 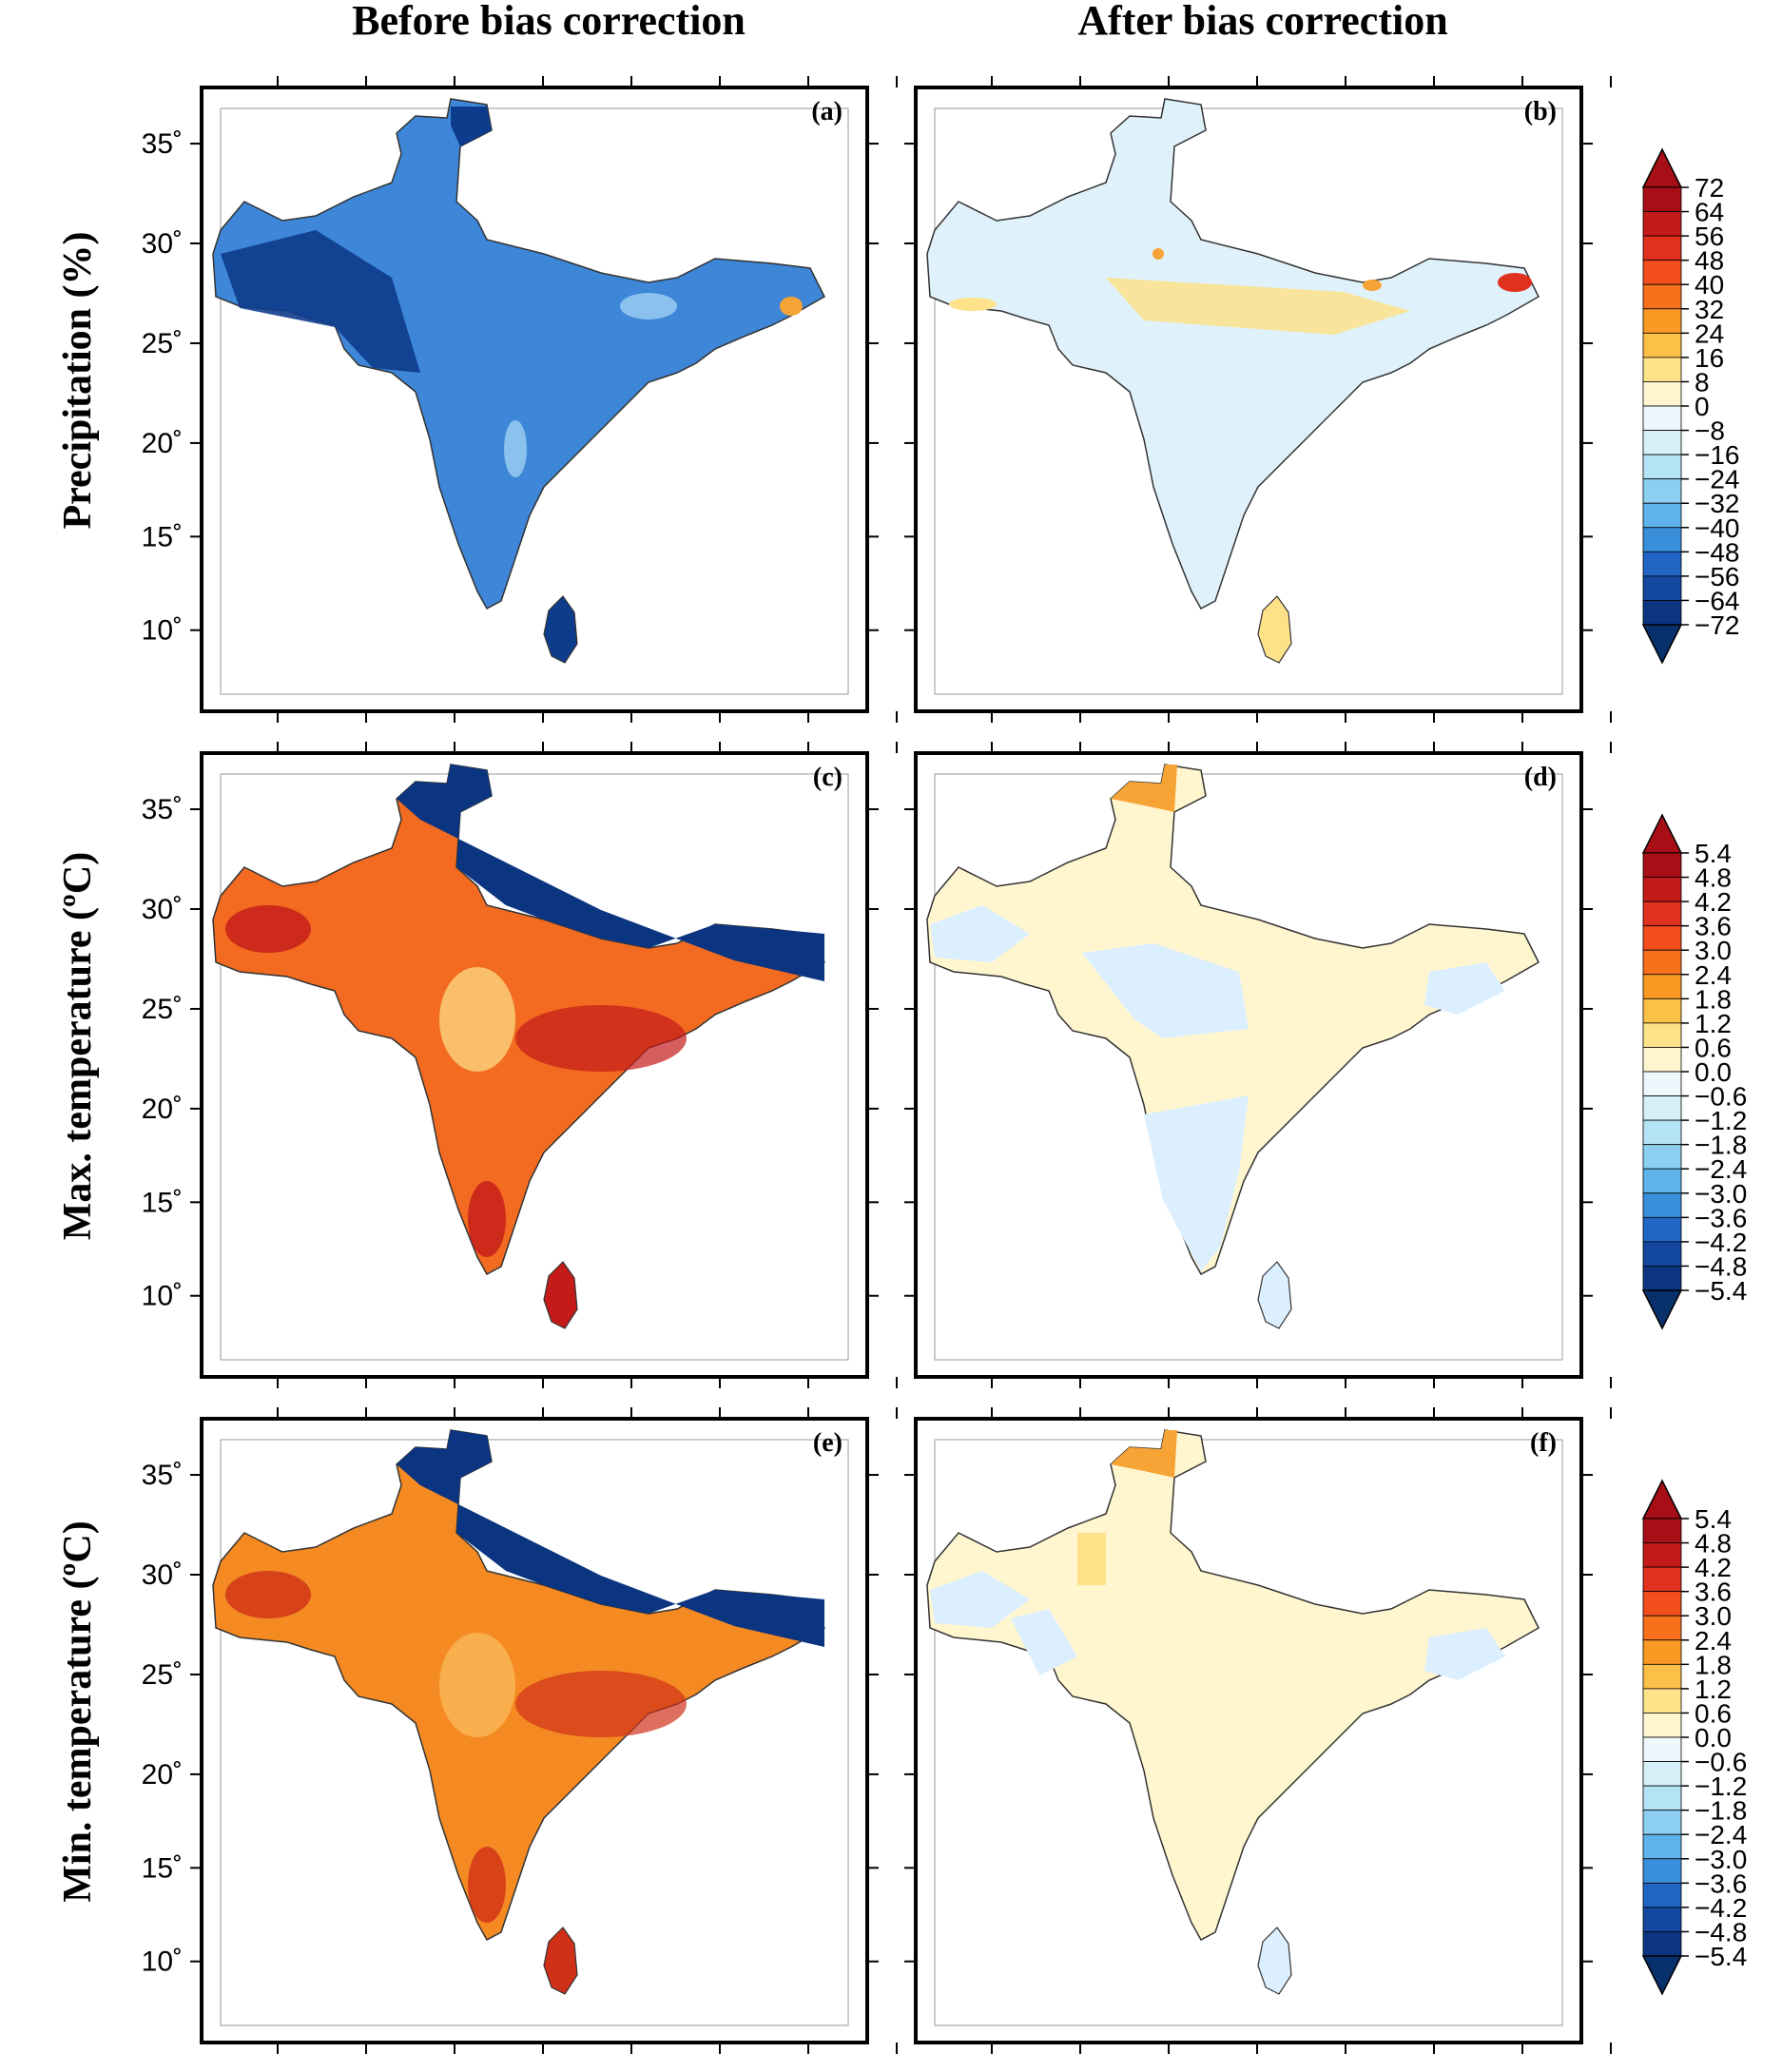 What do you see at coordinates (1717, 625) in the screenshot?
I see `colorbar-tick-label: −72` at bounding box center [1717, 625].